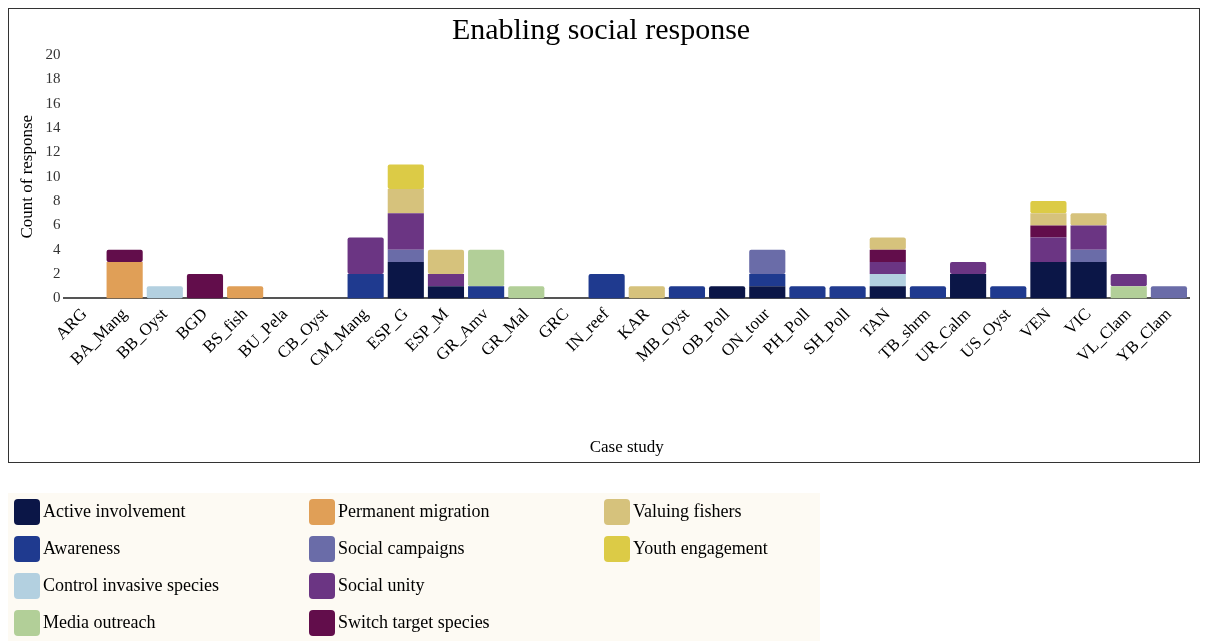 The height and width of the screenshot is (643, 1206). Describe the element at coordinates (56, 248) in the screenshot. I see `y-tick-label: 4` at that location.